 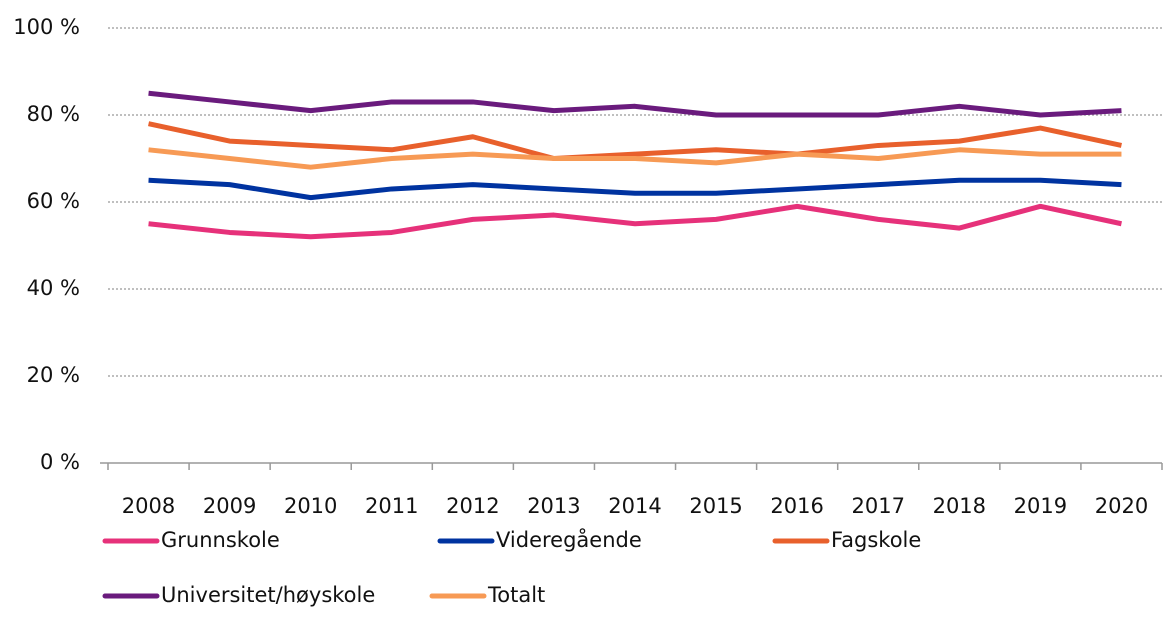 I want to click on x-tick-label: 2018, so click(x=959, y=506).